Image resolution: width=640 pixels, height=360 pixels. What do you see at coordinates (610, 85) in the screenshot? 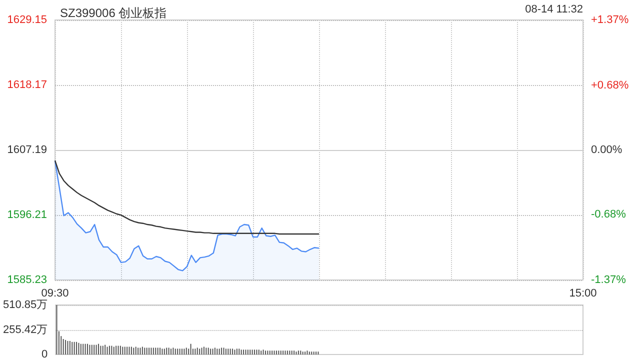
I see `y2-tick-label: +0.68%` at bounding box center [610, 85].